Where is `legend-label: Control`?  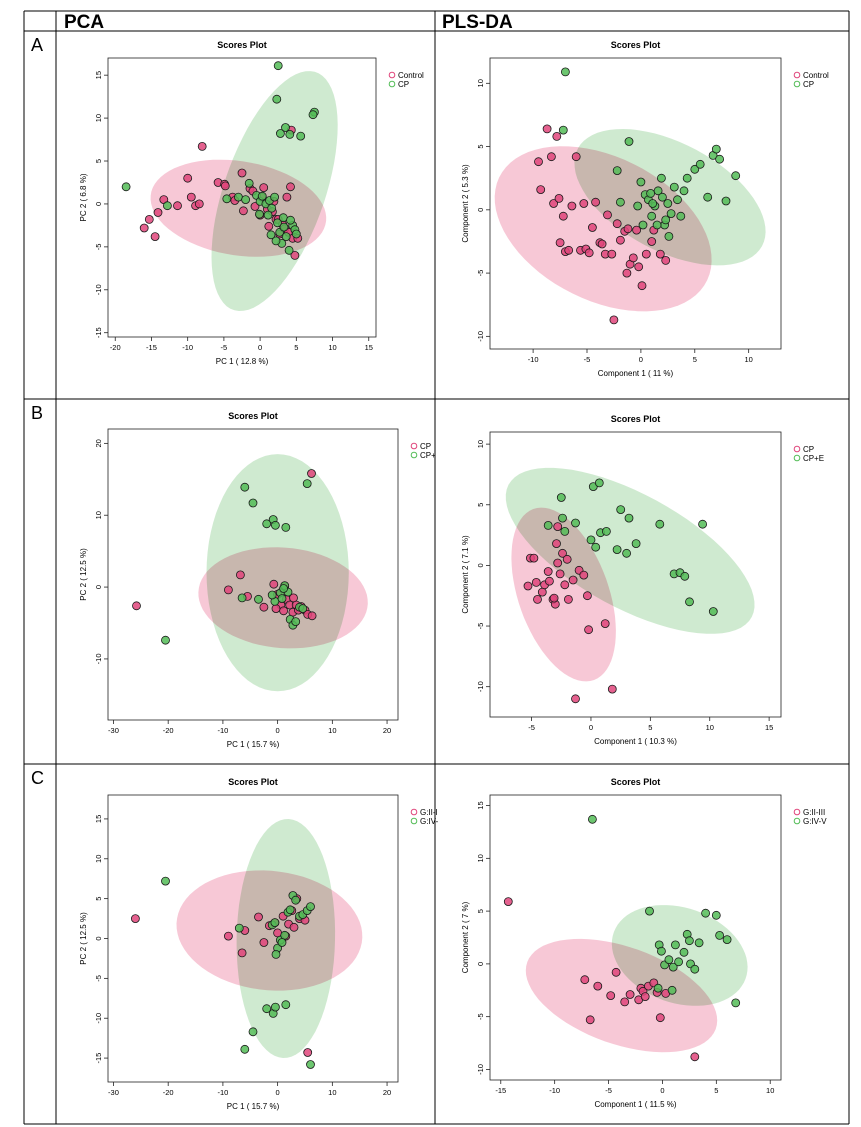
legend-label: Control is located at coordinates (816, 75).